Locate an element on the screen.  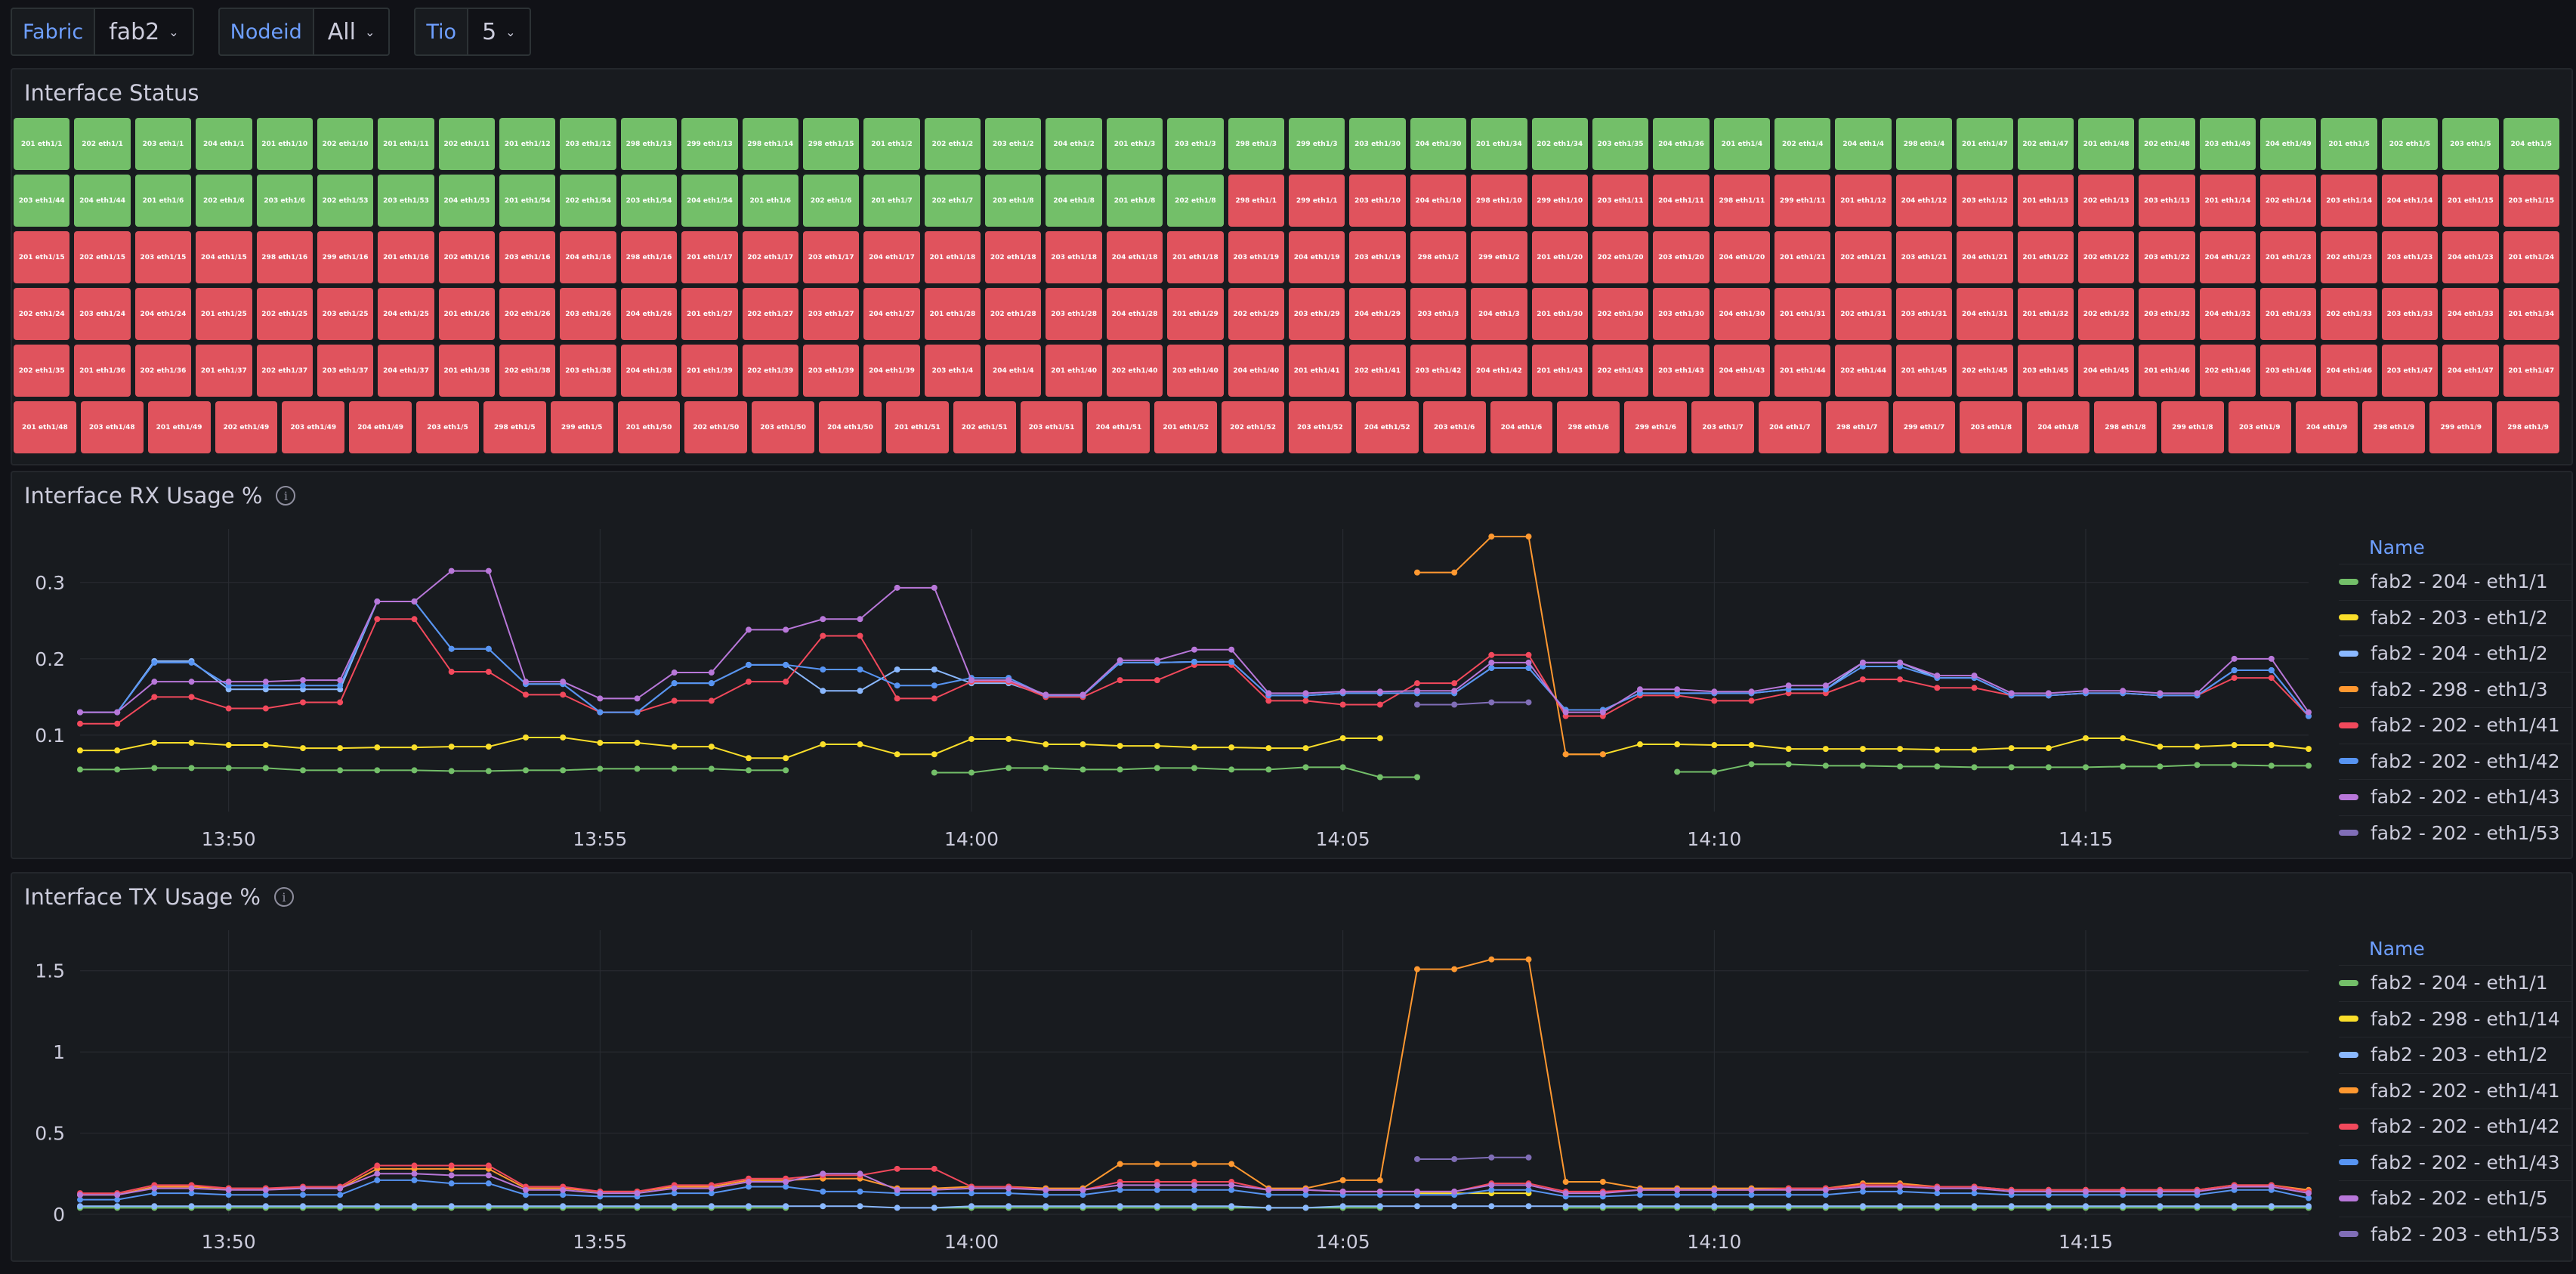
status-cell: 204 eth1/42 is located at coordinates (1499, 371).